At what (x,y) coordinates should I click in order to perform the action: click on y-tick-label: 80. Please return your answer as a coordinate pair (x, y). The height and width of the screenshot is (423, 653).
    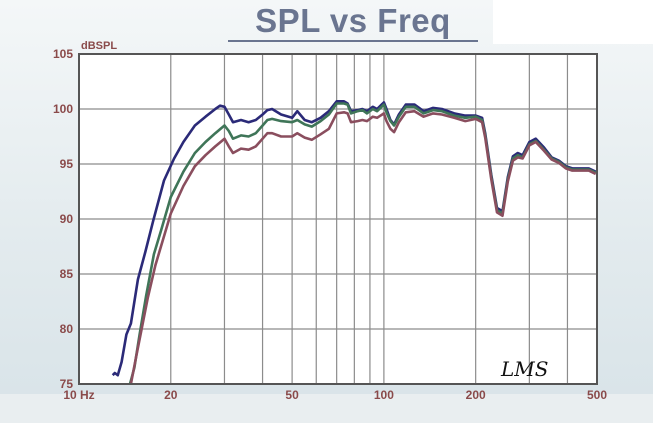
    Looking at the image, I should click on (67, 329).